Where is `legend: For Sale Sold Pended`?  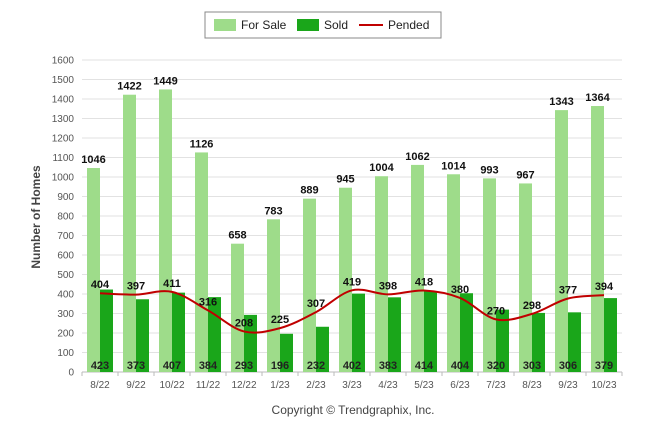 legend: For Sale Sold Pended is located at coordinates (323, 25).